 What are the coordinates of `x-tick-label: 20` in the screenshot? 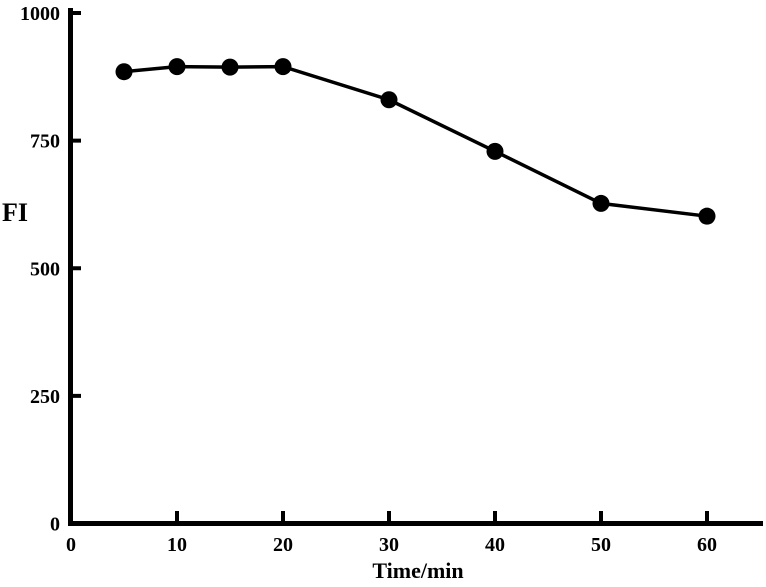 It's located at (283, 545).